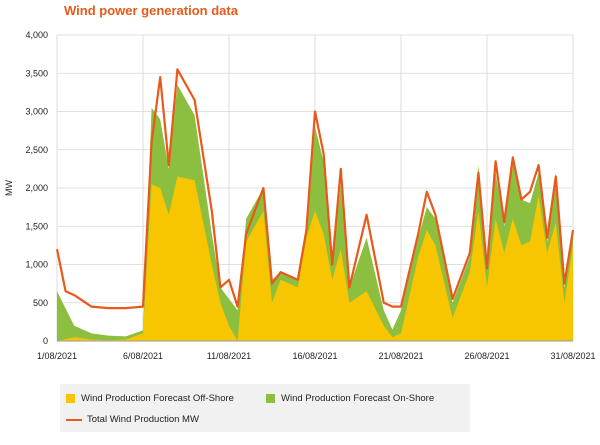 Image resolution: width=600 pixels, height=445 pixels. Describe the element at coordinates (36, 35) in the screenshot. I see `y-tick-label: 4,000` at that location.